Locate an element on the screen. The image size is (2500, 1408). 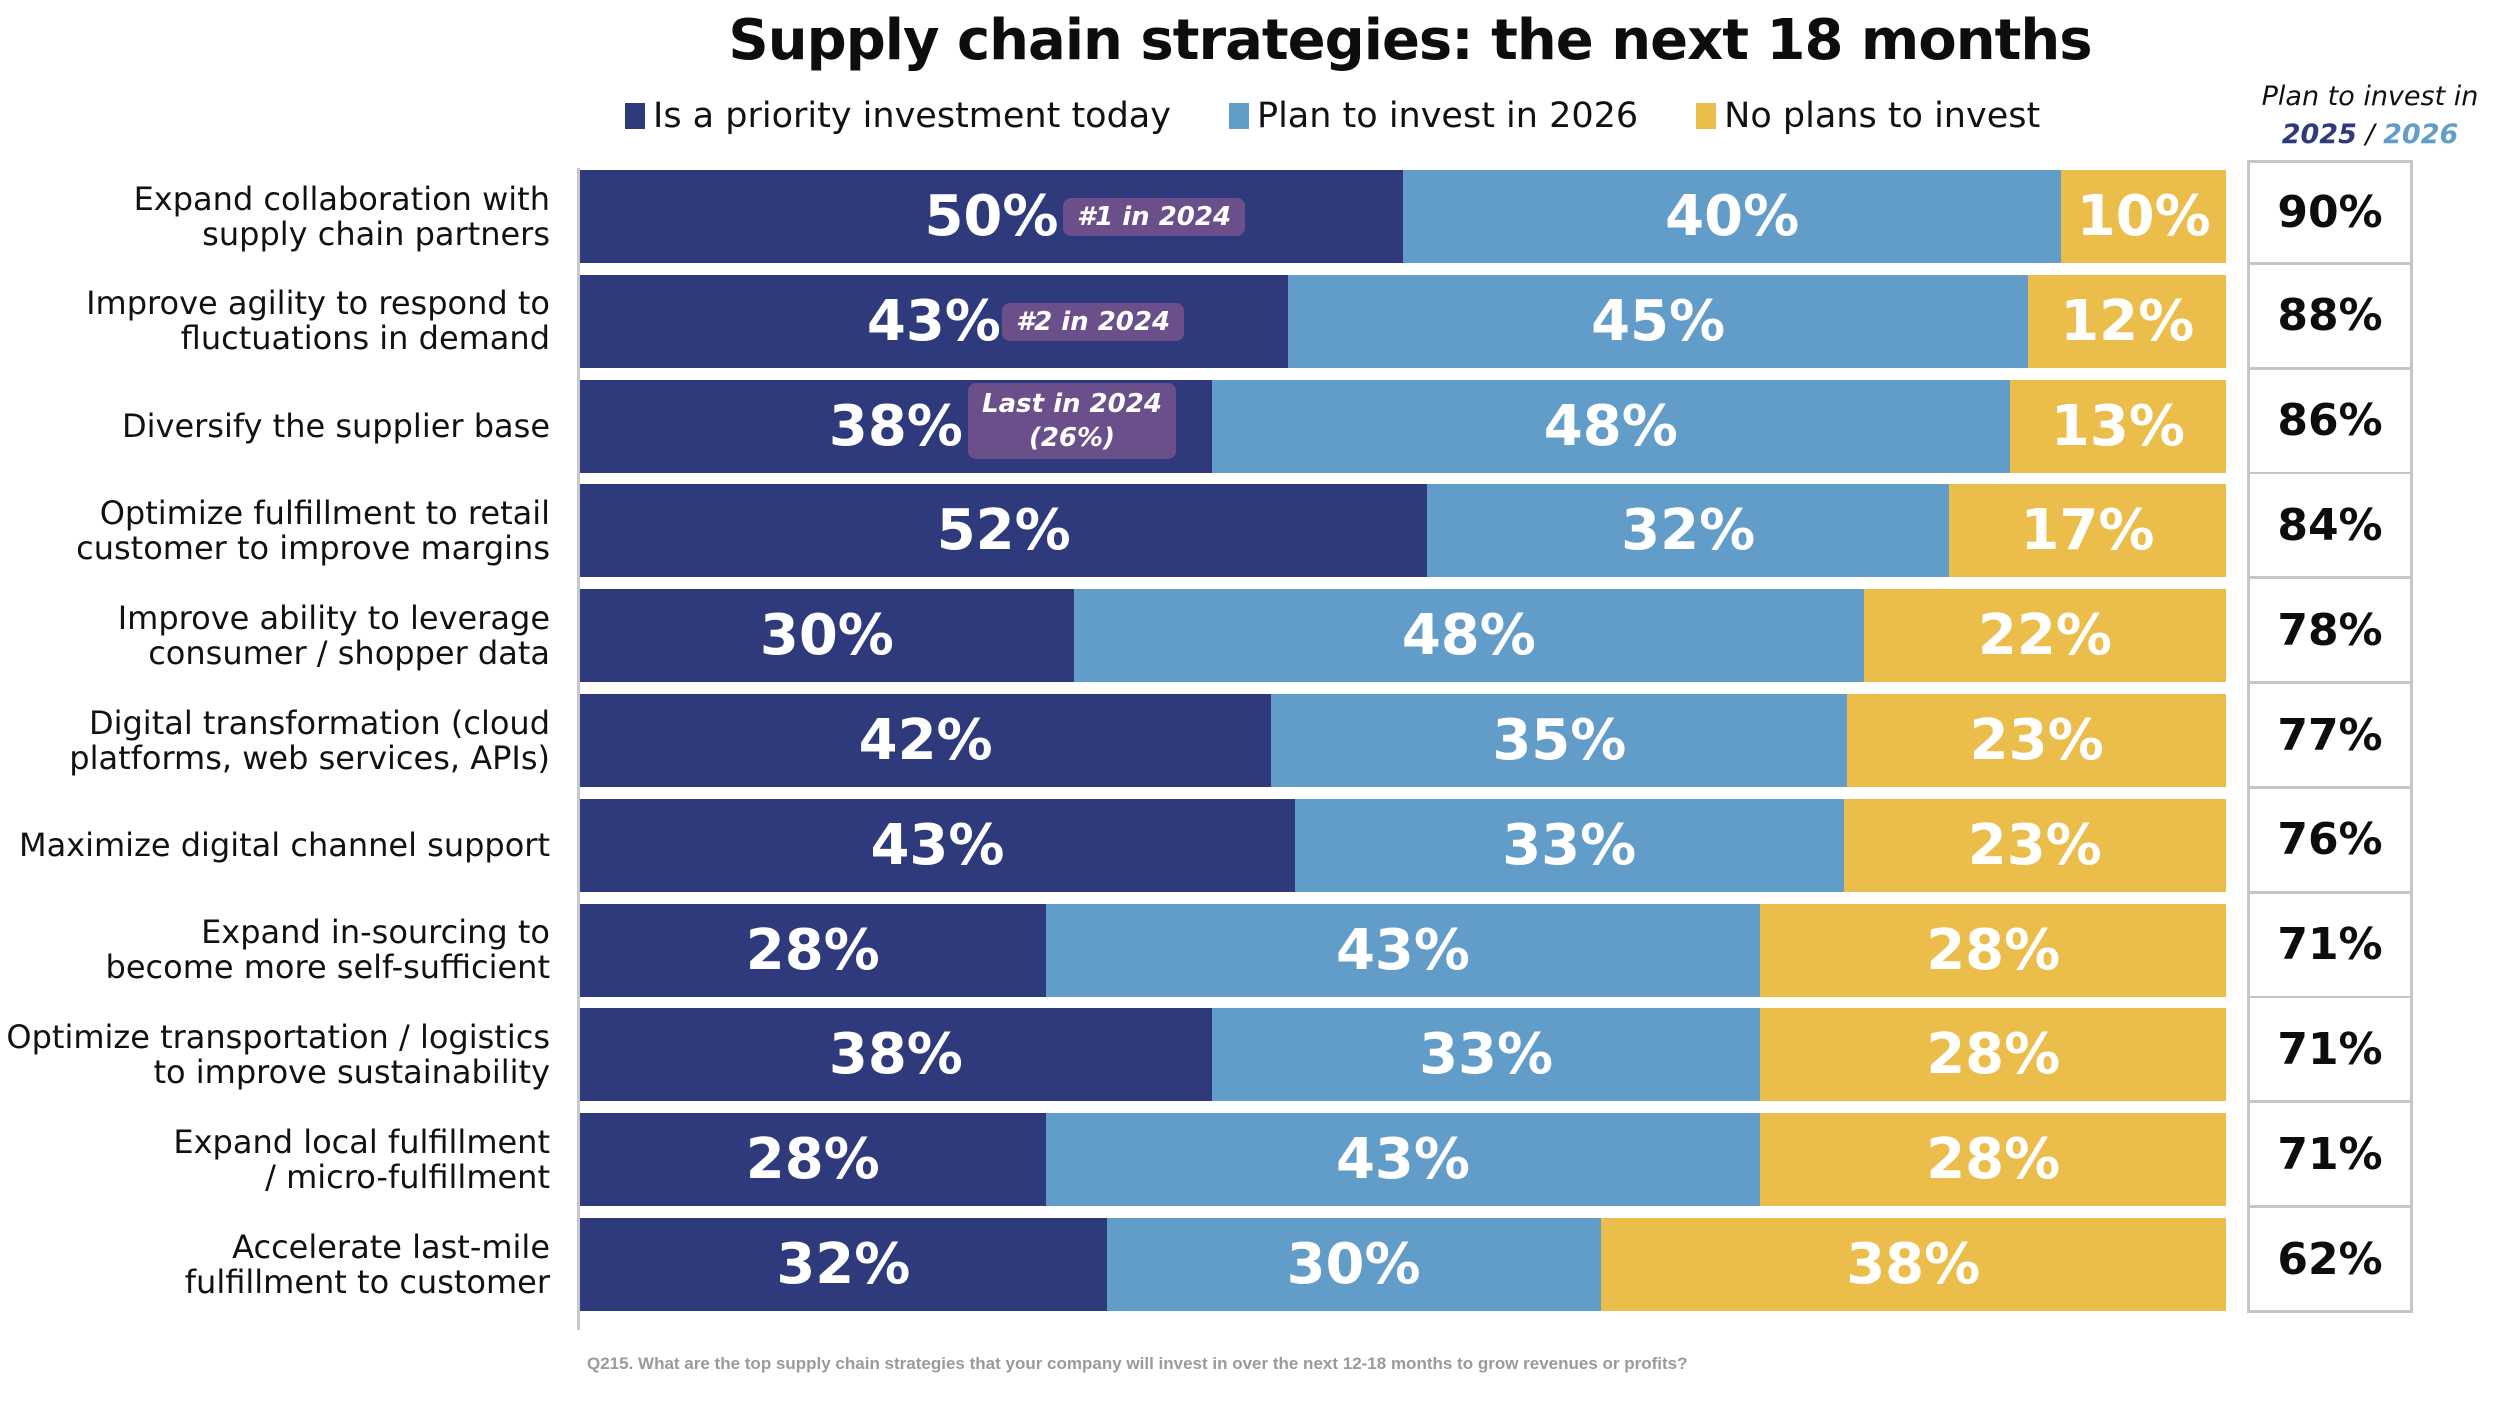
data-label: 17% is located at coordinates (2087, 531).